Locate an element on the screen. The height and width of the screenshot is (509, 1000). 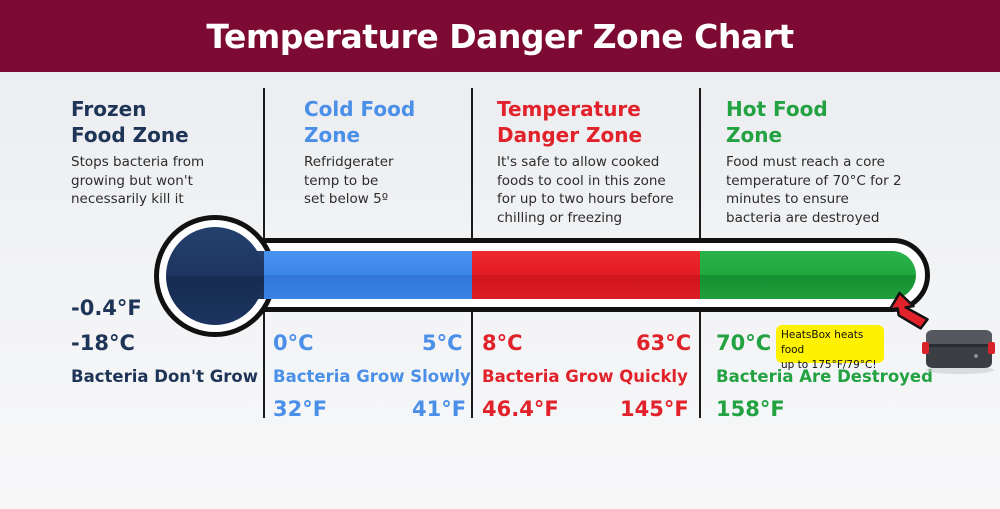
thermometer-bulb is located at coordinates (215, 276).